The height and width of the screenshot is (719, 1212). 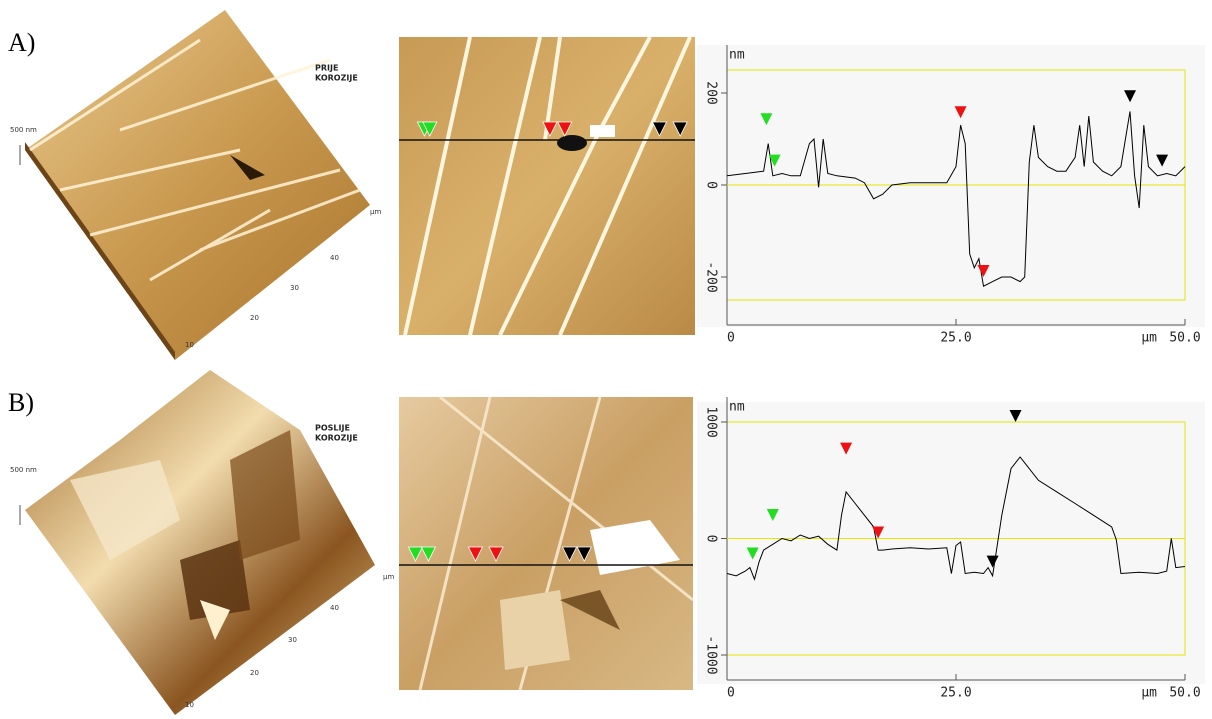 What do you see at coordinates (711, 276) in the screenshot?
I see `y-tick-label: -200` at bounding box center [711, 276].